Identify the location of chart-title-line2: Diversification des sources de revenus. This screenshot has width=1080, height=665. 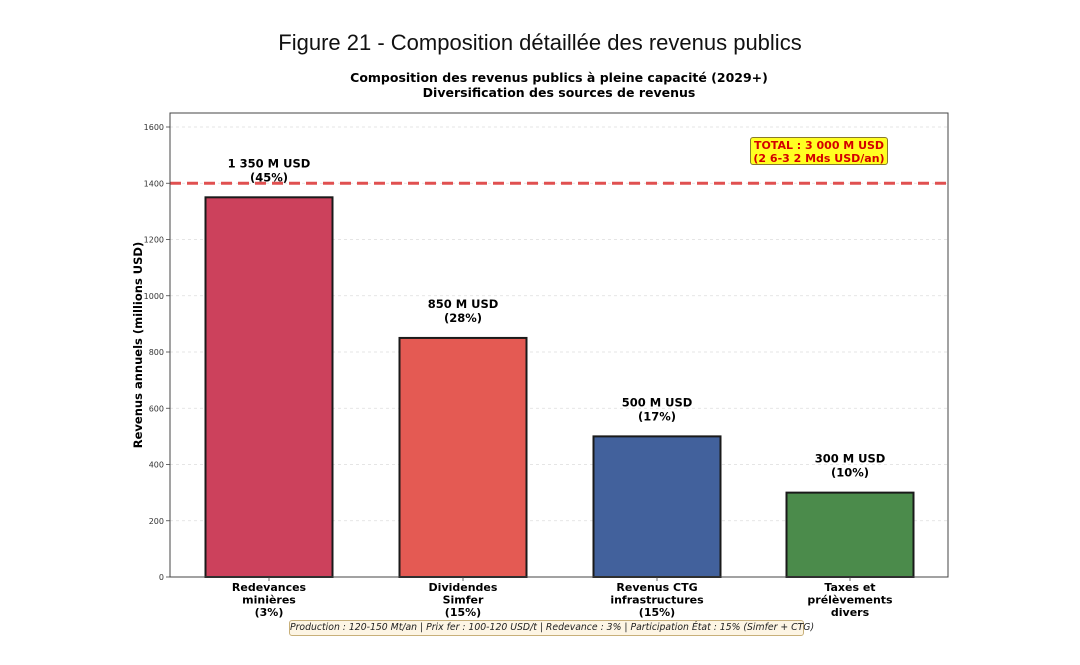
(559, 92).